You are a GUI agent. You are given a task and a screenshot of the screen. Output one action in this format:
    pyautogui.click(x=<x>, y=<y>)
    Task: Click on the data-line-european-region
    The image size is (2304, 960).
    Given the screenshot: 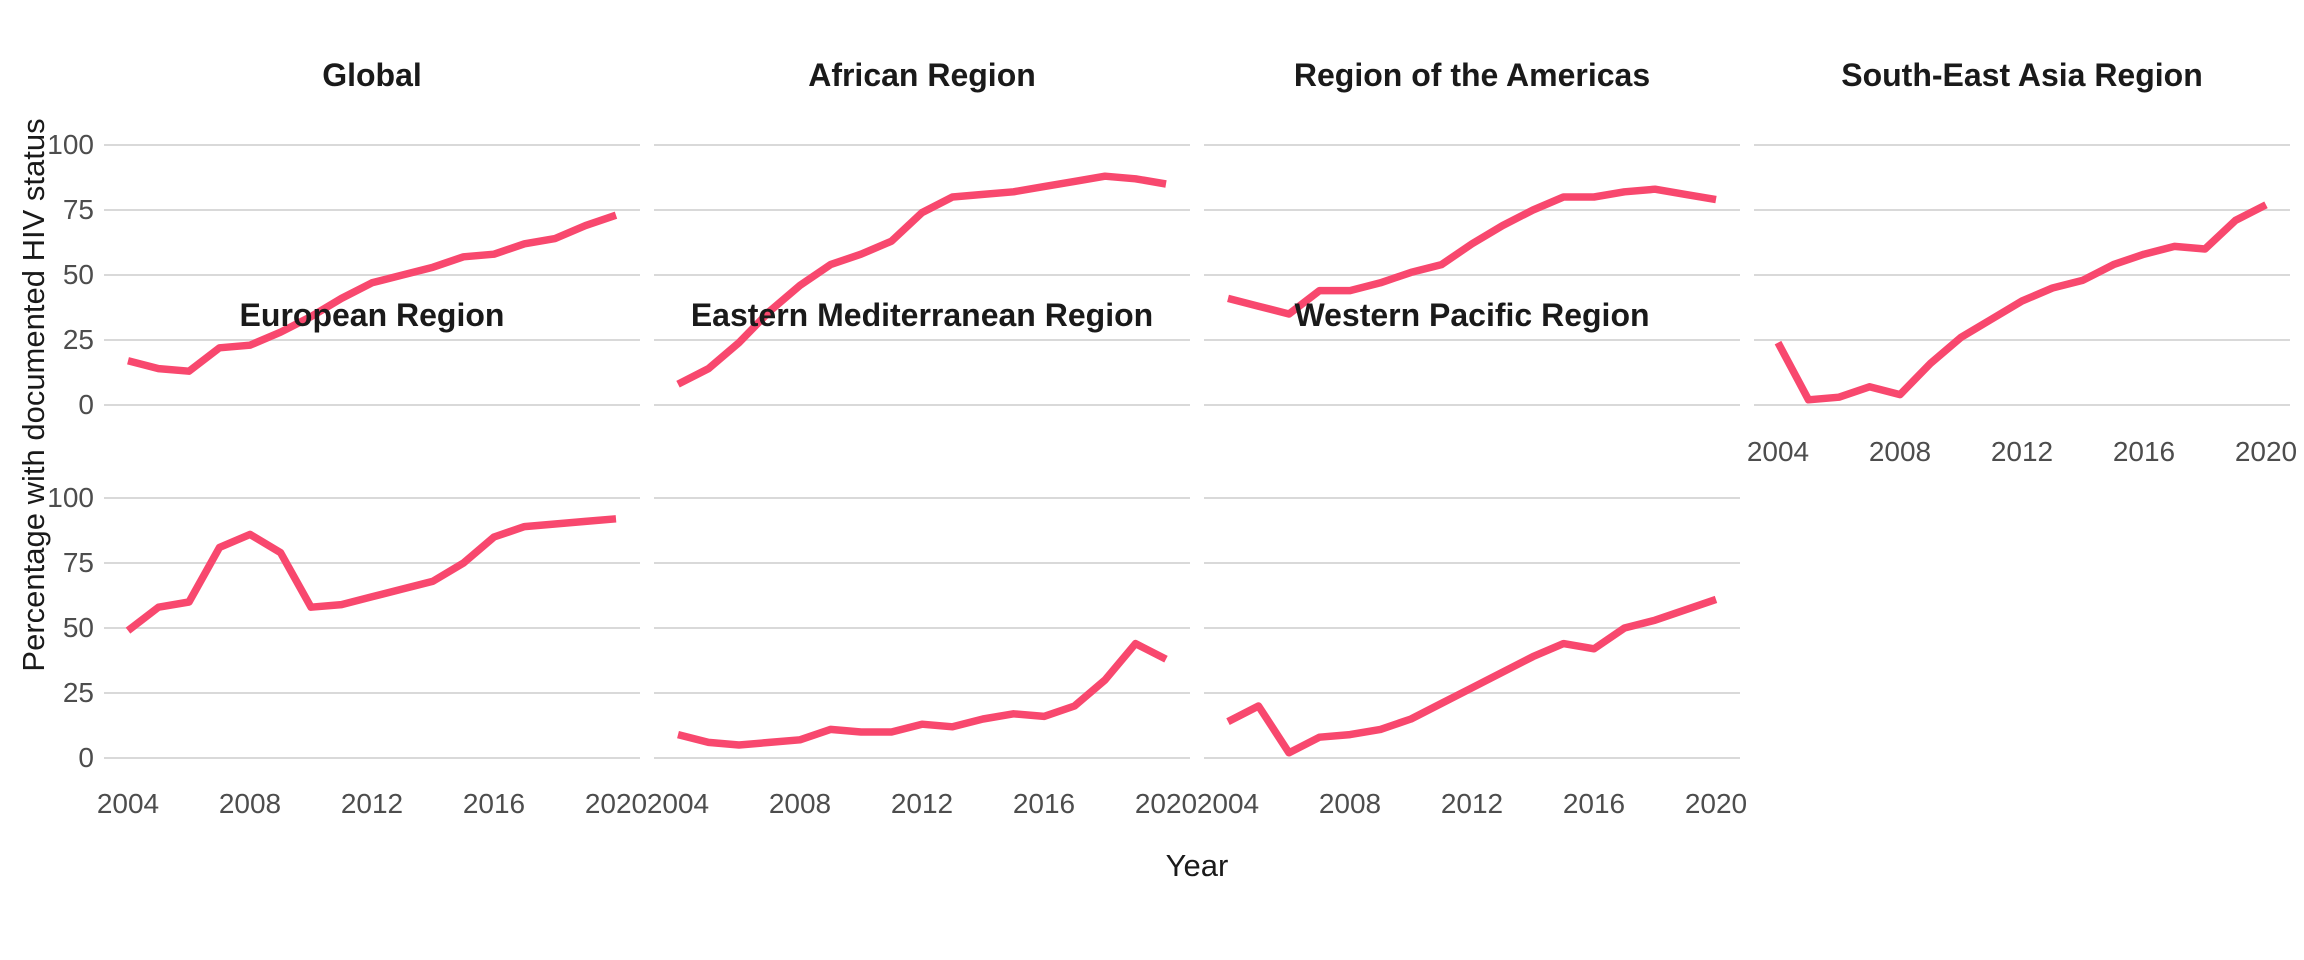 What is the action you would take?
    pyautogui.click(x=371, y=574)
    